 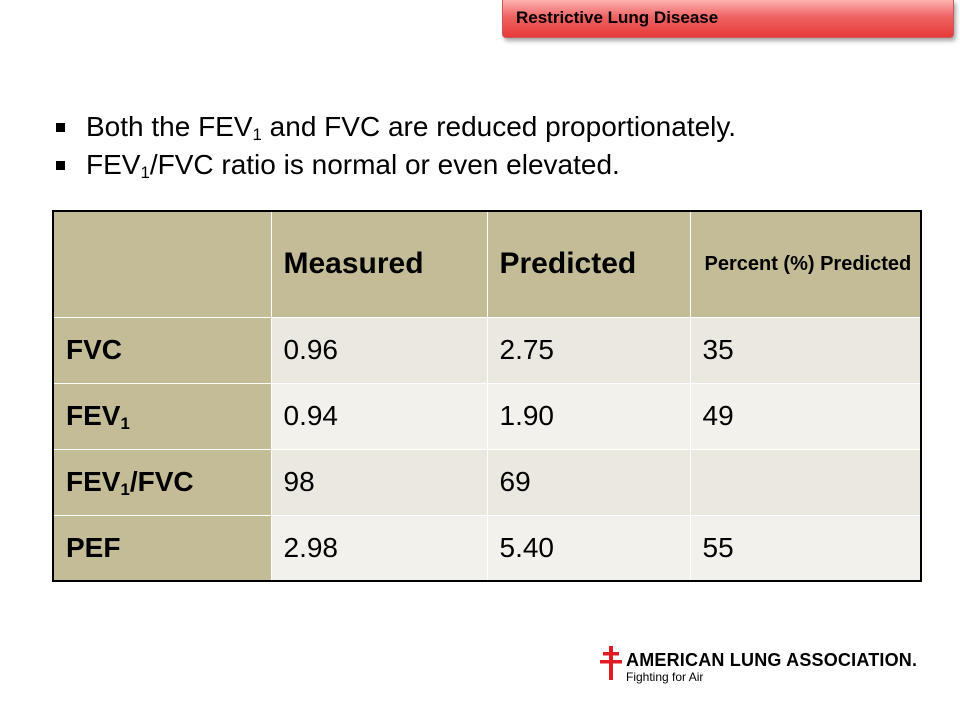 What do you see at coordinates (162, 416) in the screenshot?
I see `row-label: FEV1` at bounding box center [162, 416].